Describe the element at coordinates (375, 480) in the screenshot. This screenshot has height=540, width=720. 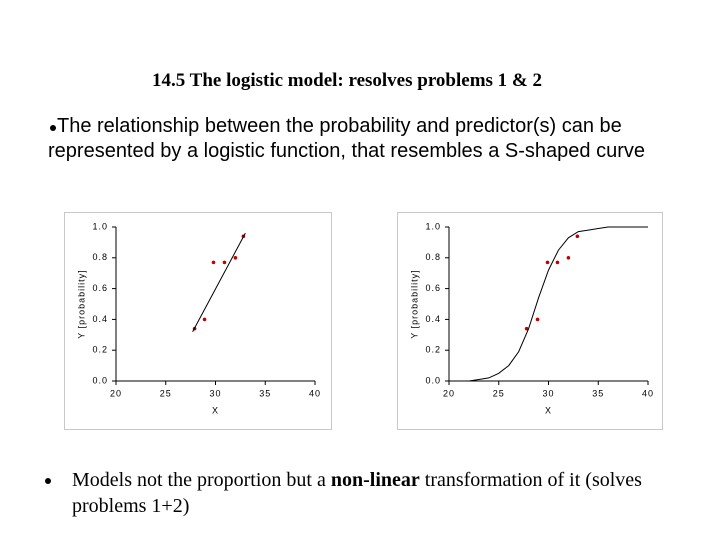
I see `bullet-text-bold: non-linear` at that location.